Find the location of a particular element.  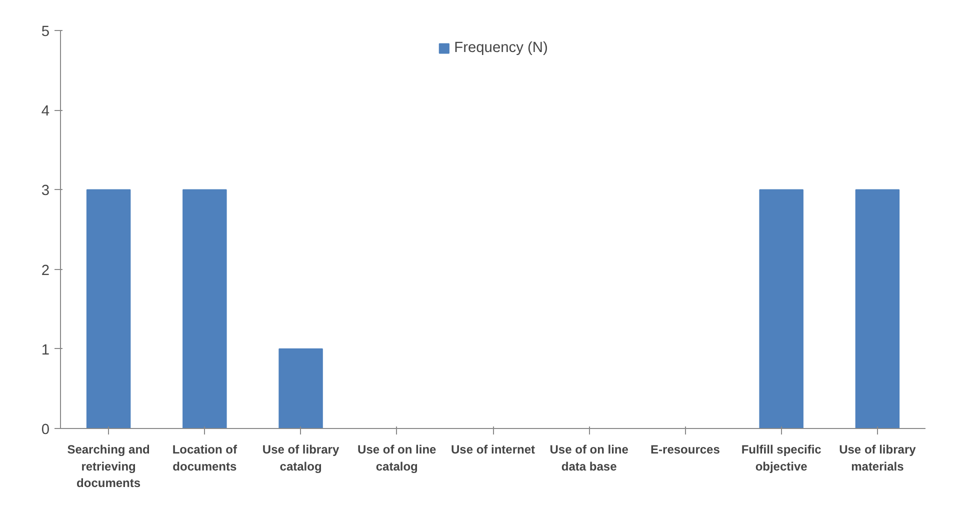

y-tick-label: 4 is located at coordinates (45, 112).